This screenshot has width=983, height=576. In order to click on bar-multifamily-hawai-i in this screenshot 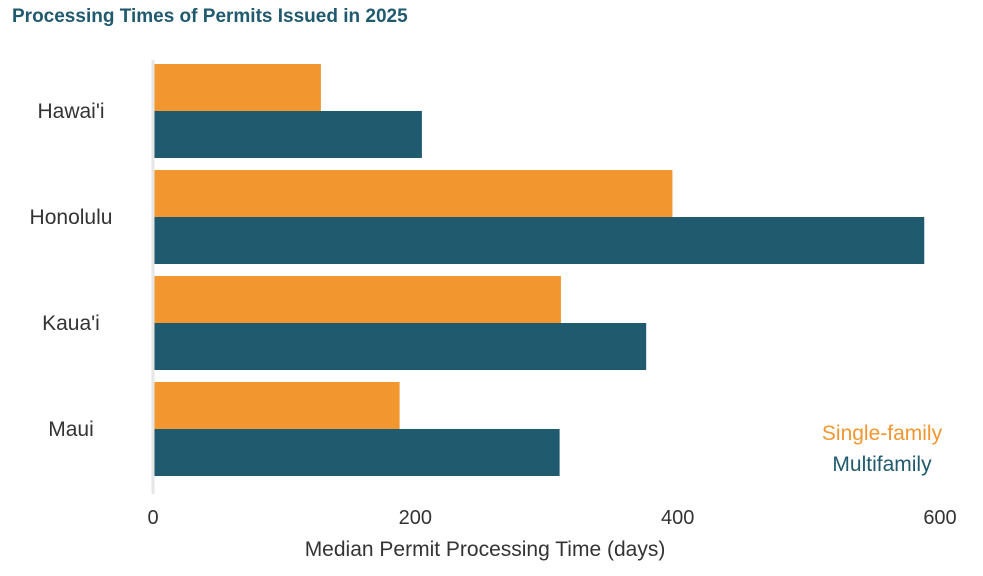, I will do `click(287, 134)`.